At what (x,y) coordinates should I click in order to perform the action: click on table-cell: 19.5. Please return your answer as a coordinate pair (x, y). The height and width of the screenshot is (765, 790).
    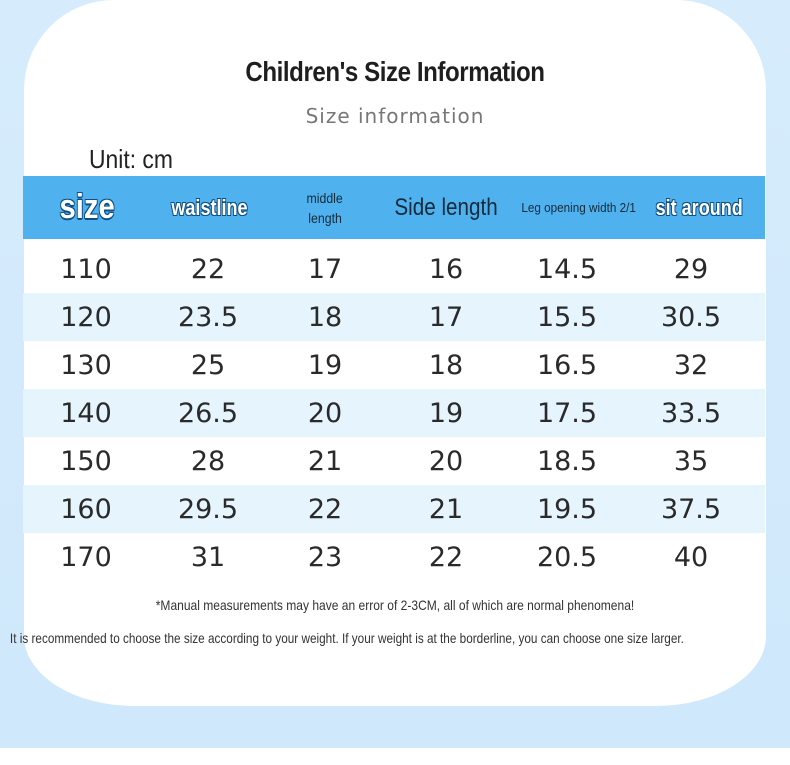
    Looking at the image, I should click on (567, 509).